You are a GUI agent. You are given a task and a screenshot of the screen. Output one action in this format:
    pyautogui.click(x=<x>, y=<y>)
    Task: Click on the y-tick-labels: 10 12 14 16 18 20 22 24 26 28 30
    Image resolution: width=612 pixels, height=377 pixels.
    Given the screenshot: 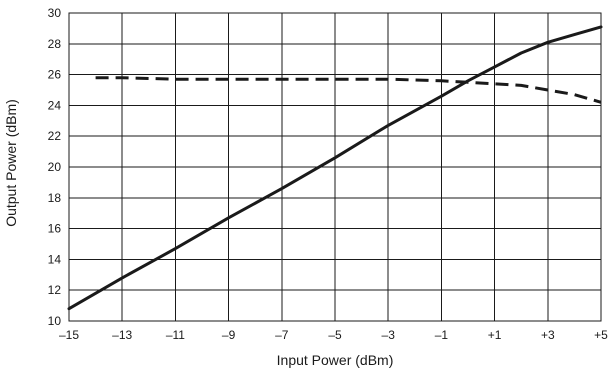 What is the action you would take?
    pyautogui.click(x=55, y=167)
    